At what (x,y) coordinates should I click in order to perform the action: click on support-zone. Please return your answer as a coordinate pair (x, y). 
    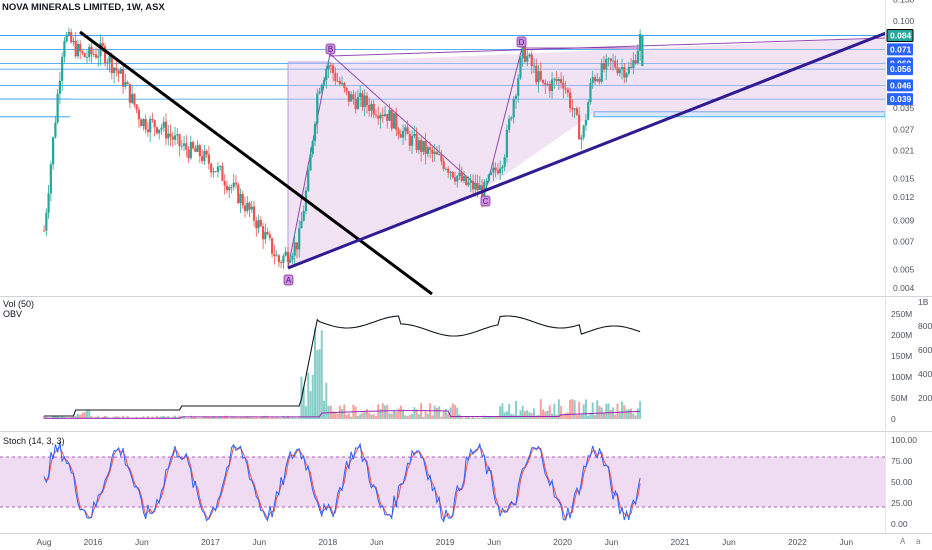
    Looking at the image, I should click on (739, 114).